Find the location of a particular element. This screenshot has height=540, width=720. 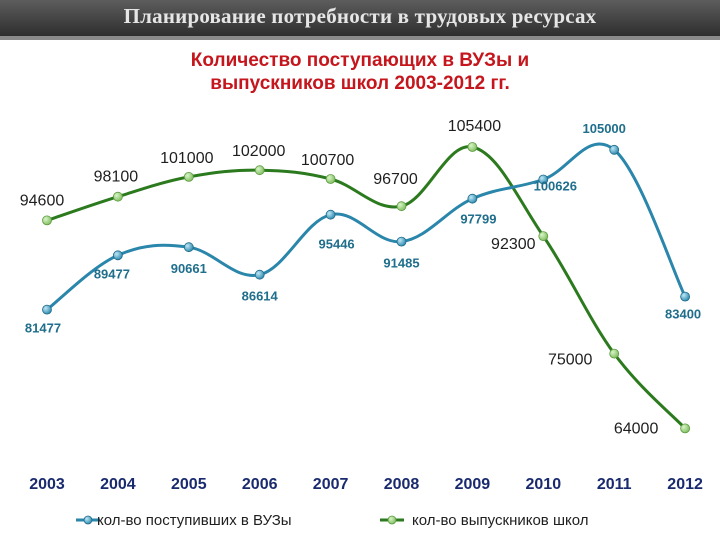

x-tick-label: 2009 is located at coordinates (473, 484).